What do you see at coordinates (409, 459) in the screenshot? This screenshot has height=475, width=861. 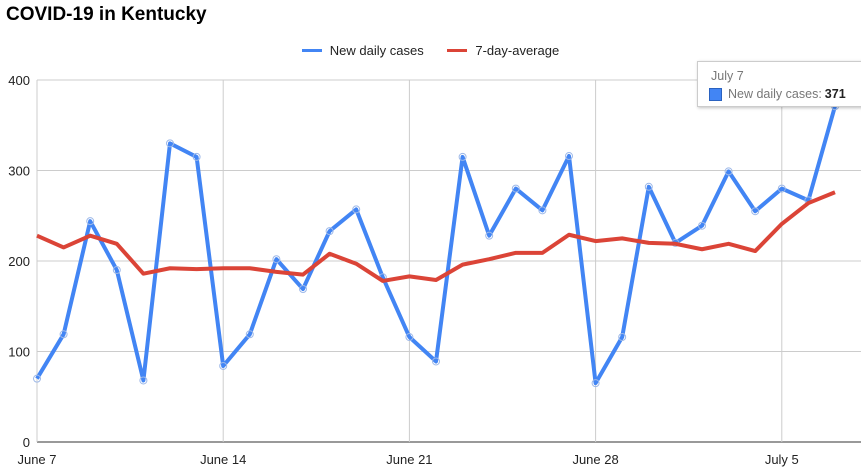 I see `x-tick-label: June 21` at bounding box center [409, 459].